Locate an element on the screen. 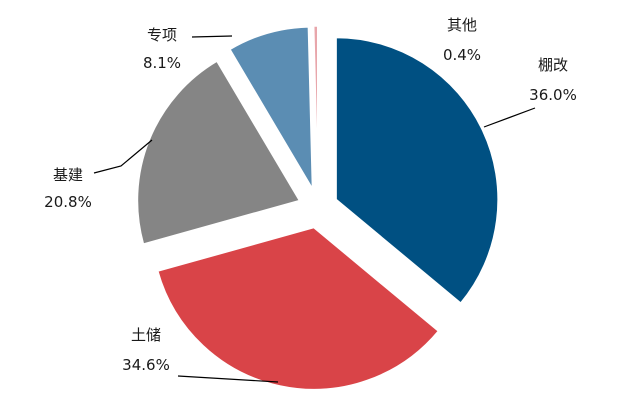  label-pengai-value: 36.0% is located at coordinates (553, 95).